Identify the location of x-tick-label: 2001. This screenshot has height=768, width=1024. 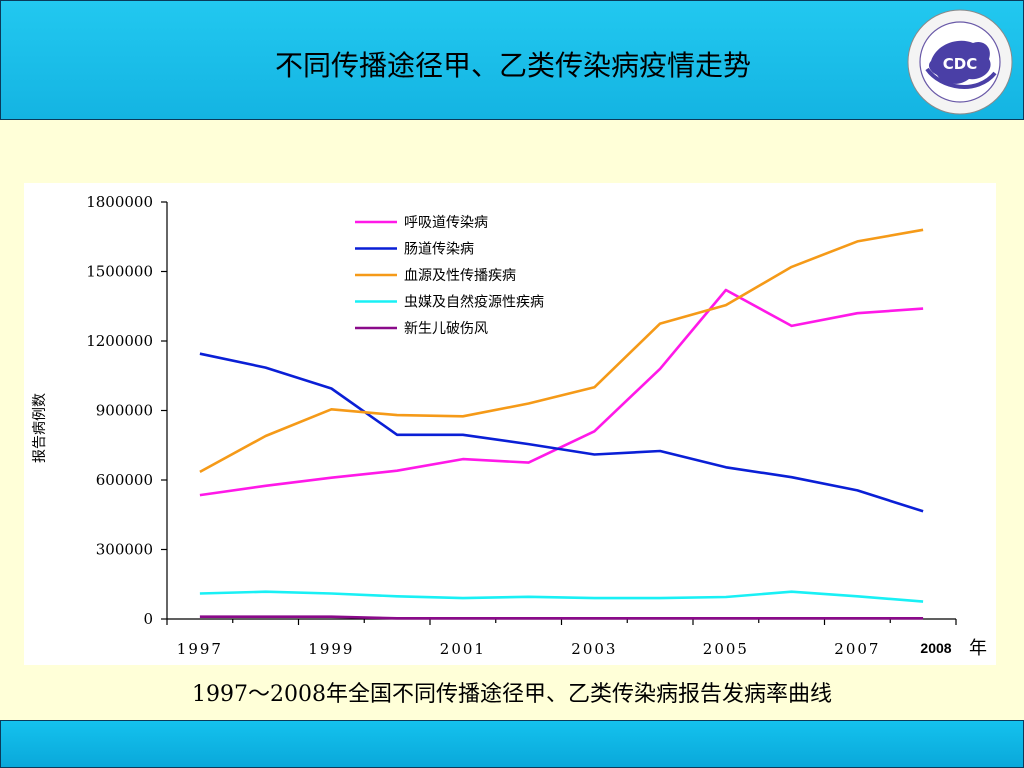
(463, 649).